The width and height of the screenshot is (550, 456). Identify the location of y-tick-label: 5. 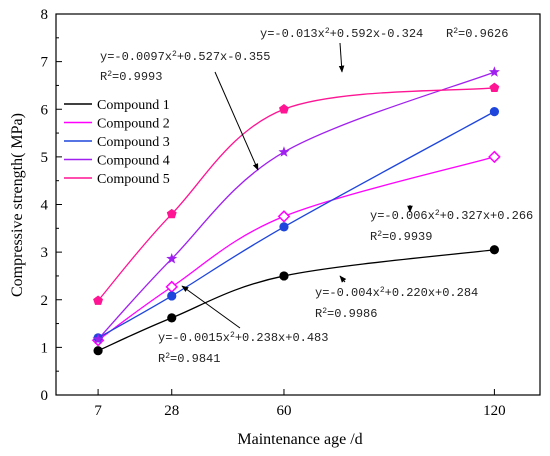
(45, 158).